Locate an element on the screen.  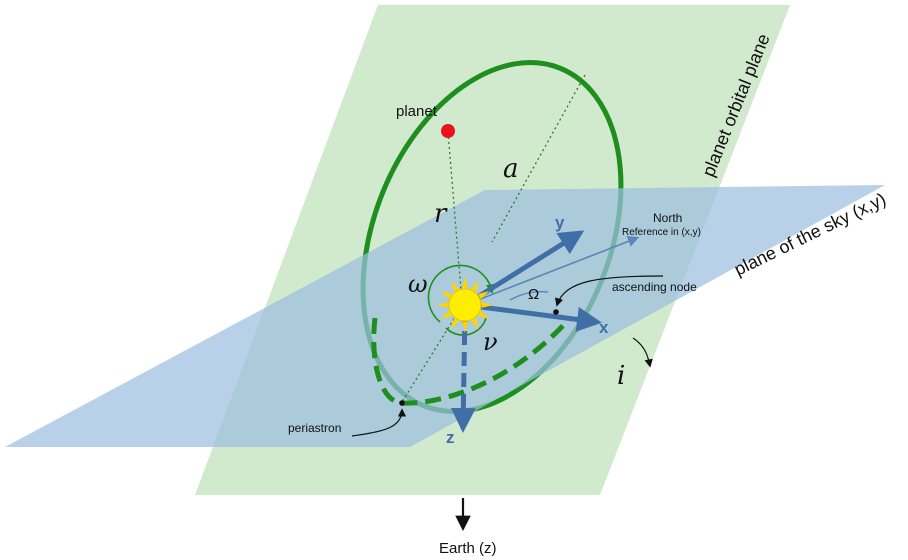
ascending-node-leader is located at coordinates (609, 291).